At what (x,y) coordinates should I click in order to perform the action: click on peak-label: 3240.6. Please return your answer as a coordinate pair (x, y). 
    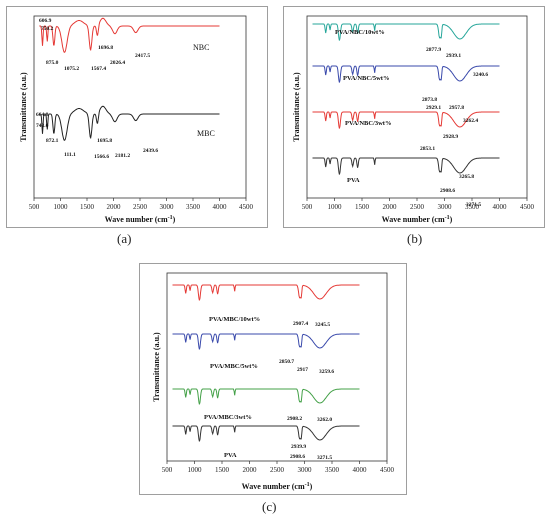
    Looking at the image, I should click on (480, 75).